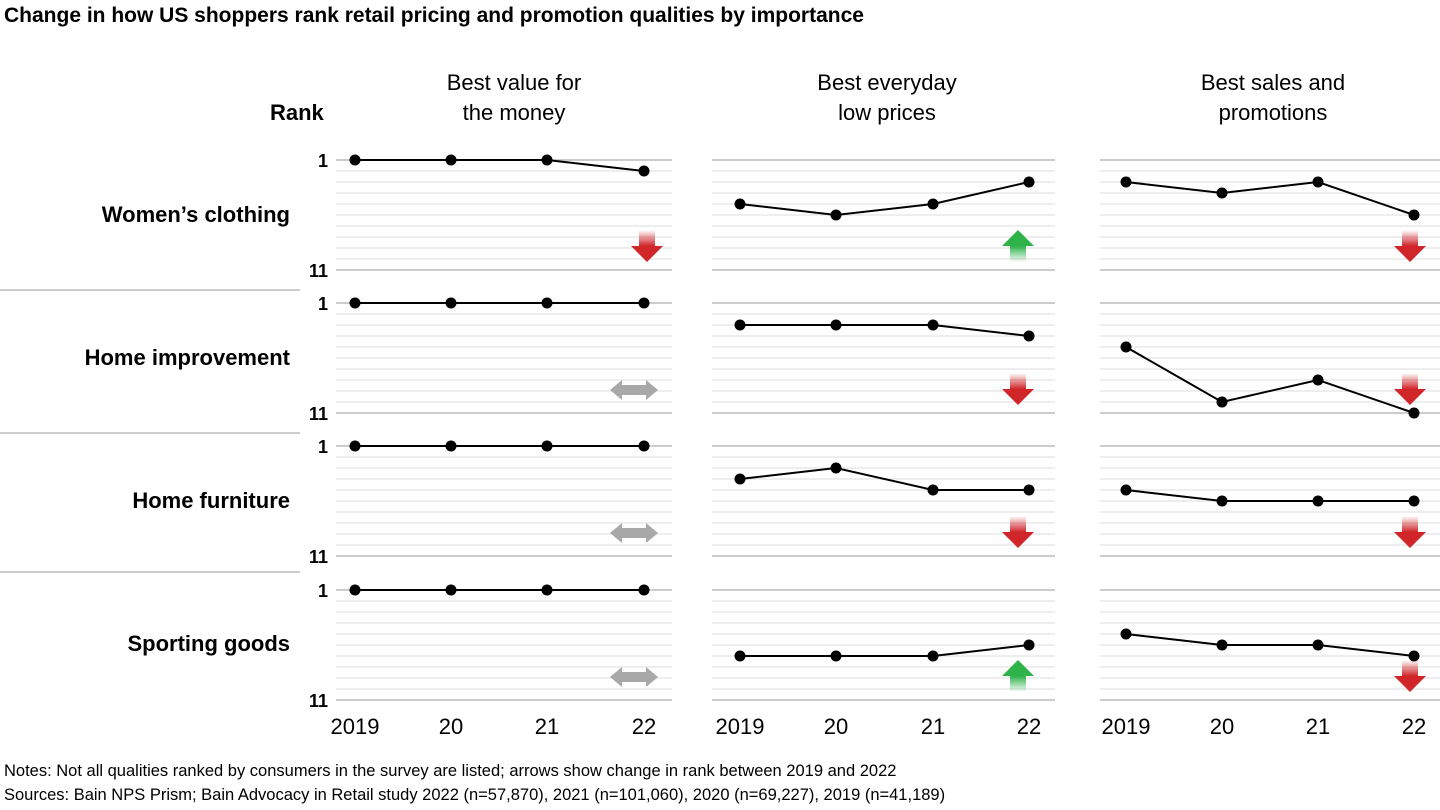  I want to click on column-header-line: Best everyday, so click(887, 82).